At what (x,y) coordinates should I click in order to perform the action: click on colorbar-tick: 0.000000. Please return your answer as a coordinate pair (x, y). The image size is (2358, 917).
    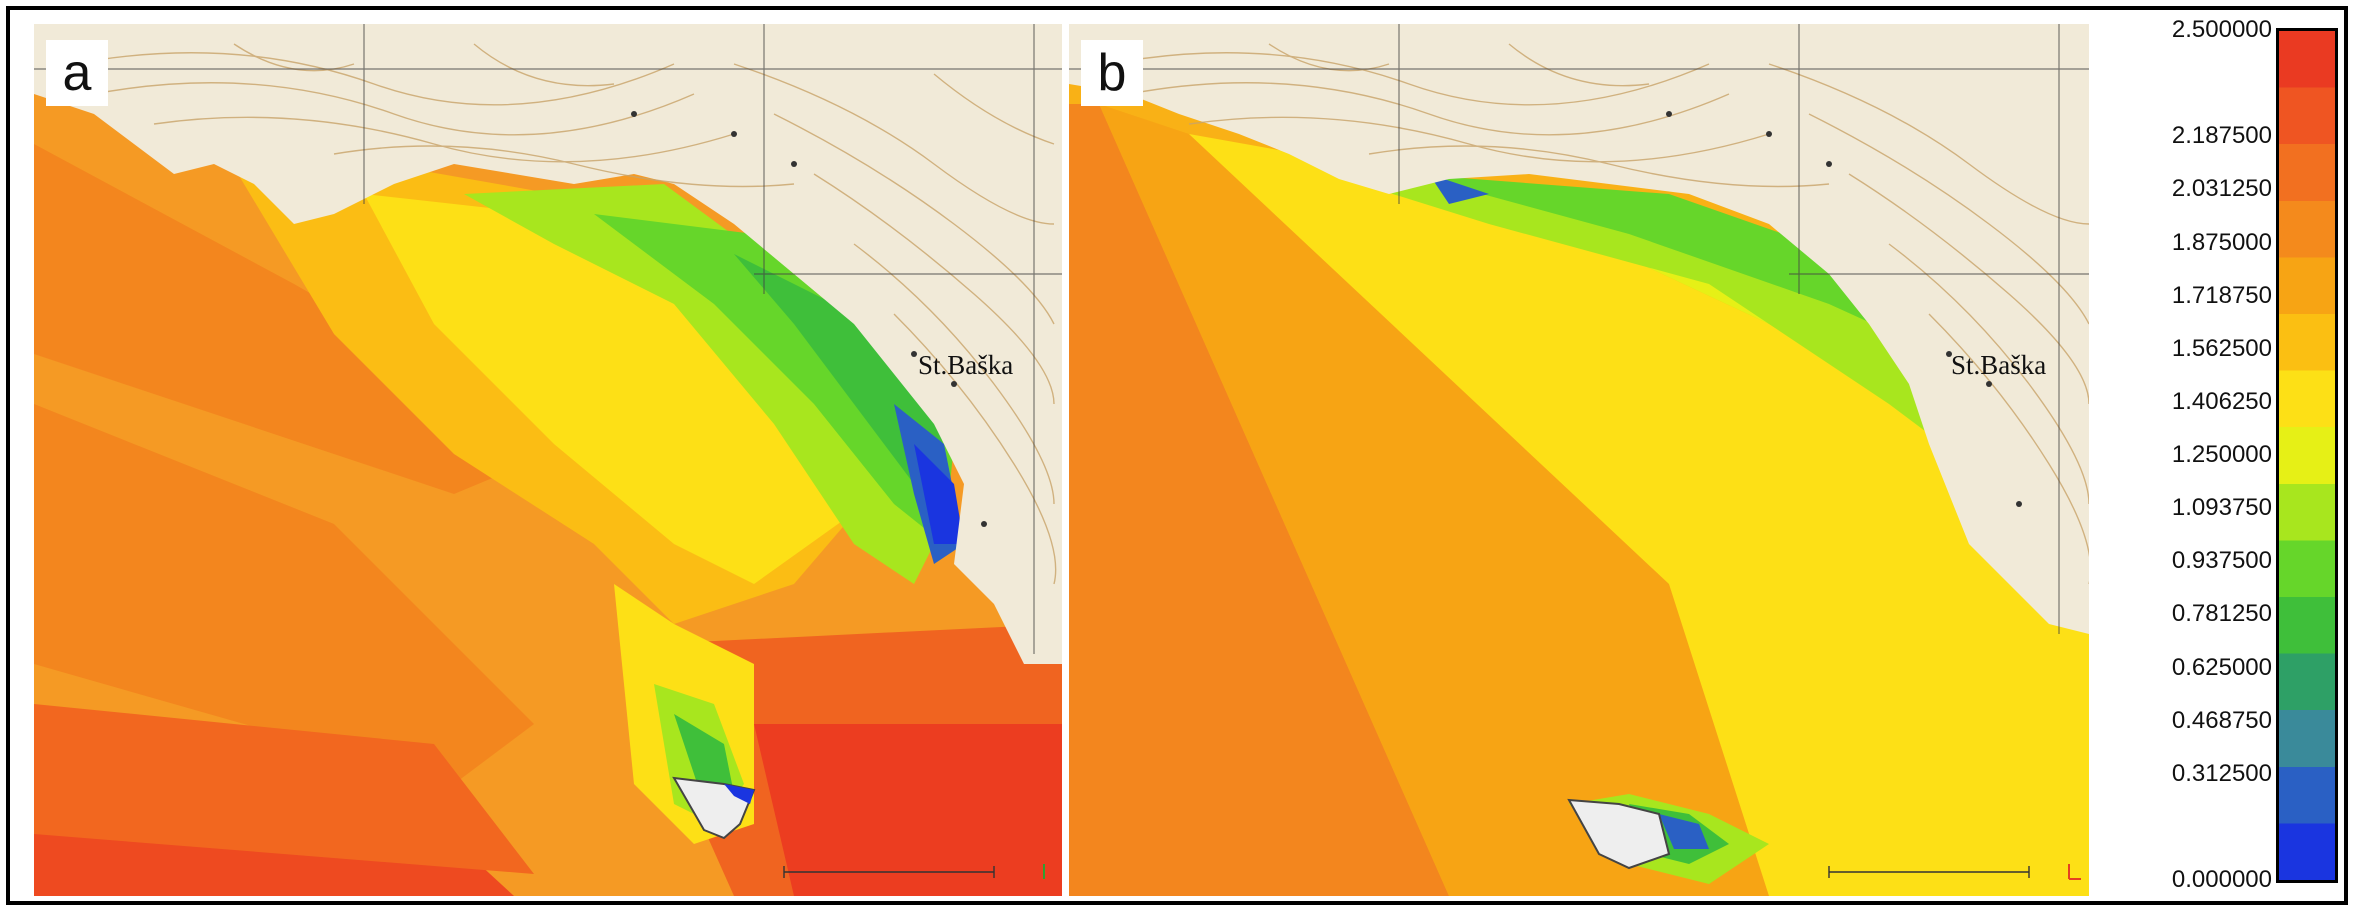
    Looking at the image, I should click on (2221, 879).